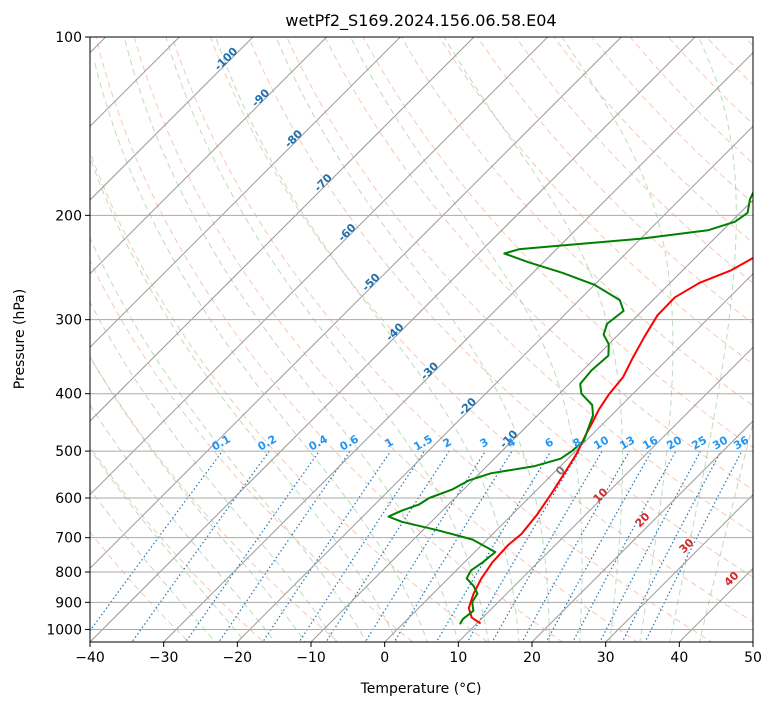  Describe the element at coordinates (421, 689) in the screenshot. I see `x-axis-label: Temperature (°C)` at that location.